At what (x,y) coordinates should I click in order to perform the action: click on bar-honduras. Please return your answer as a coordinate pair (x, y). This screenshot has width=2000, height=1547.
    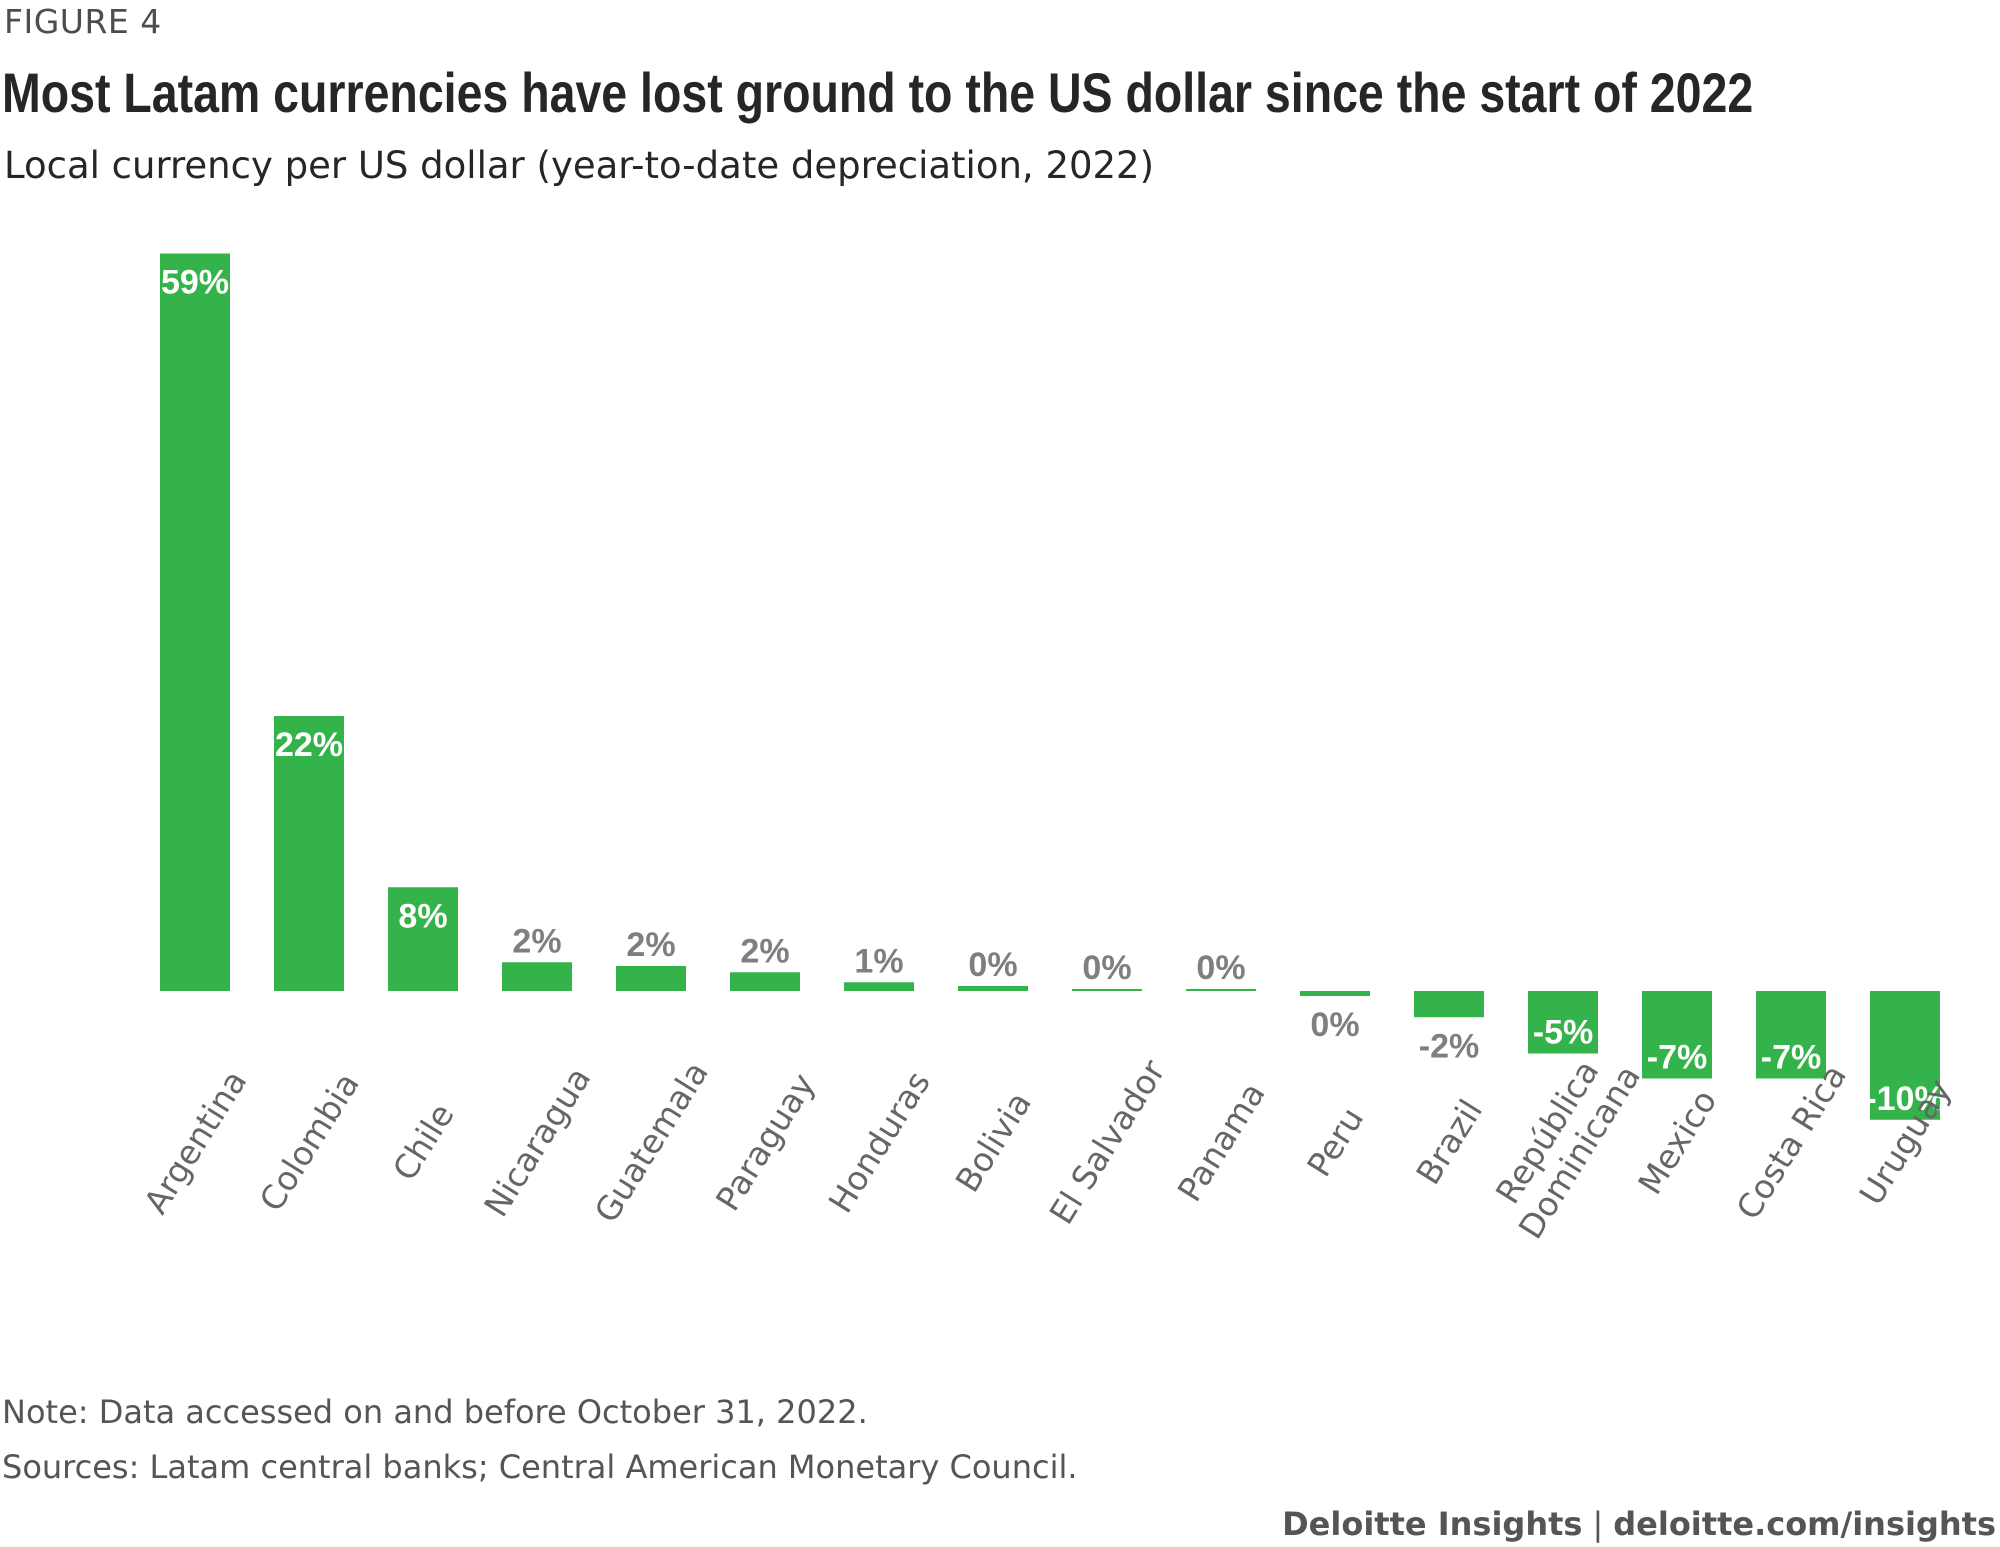
    Looking at the image, I should click on (879, 986).